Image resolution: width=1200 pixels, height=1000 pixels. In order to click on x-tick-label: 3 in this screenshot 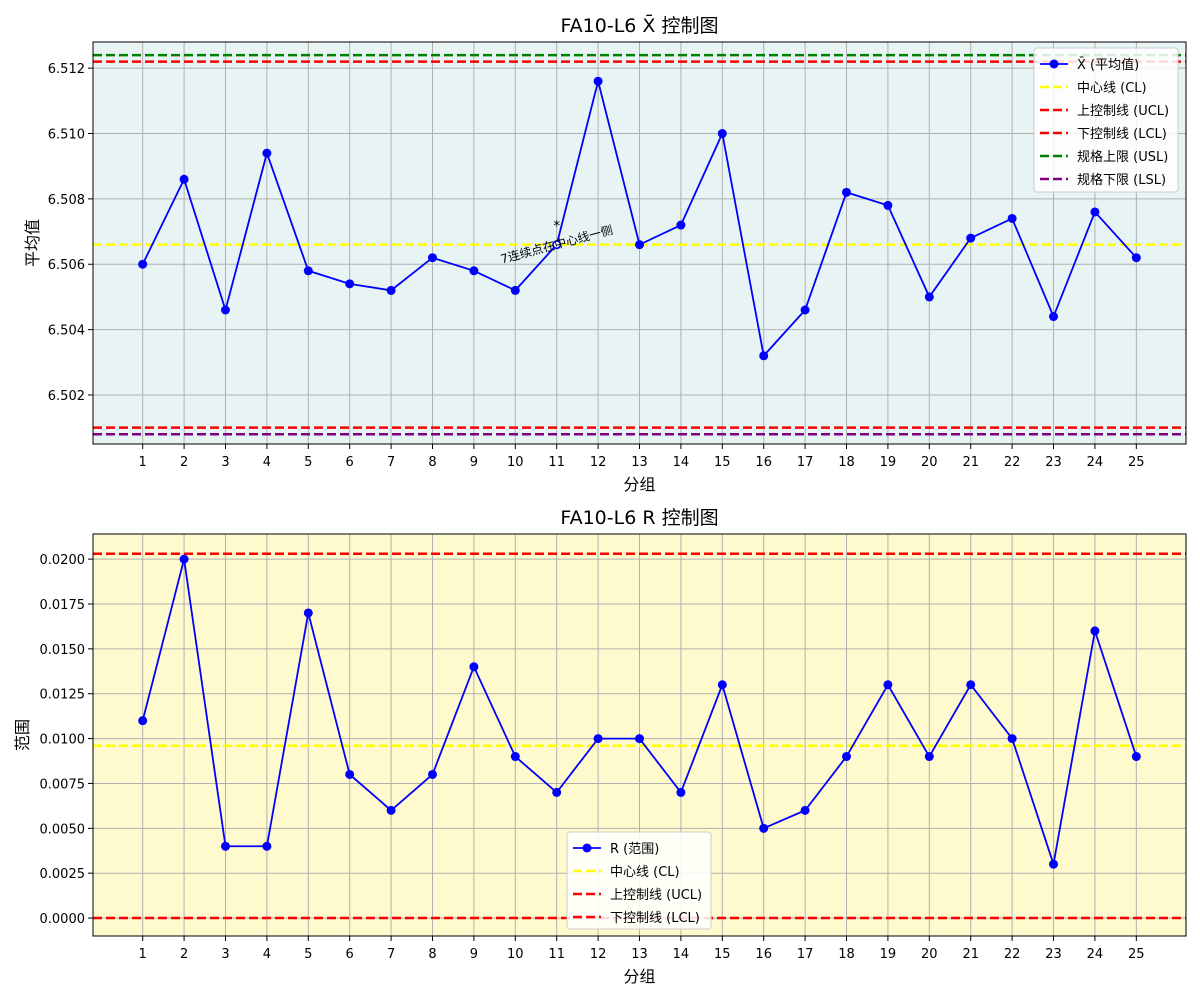, I will do `click(225, 462)`.